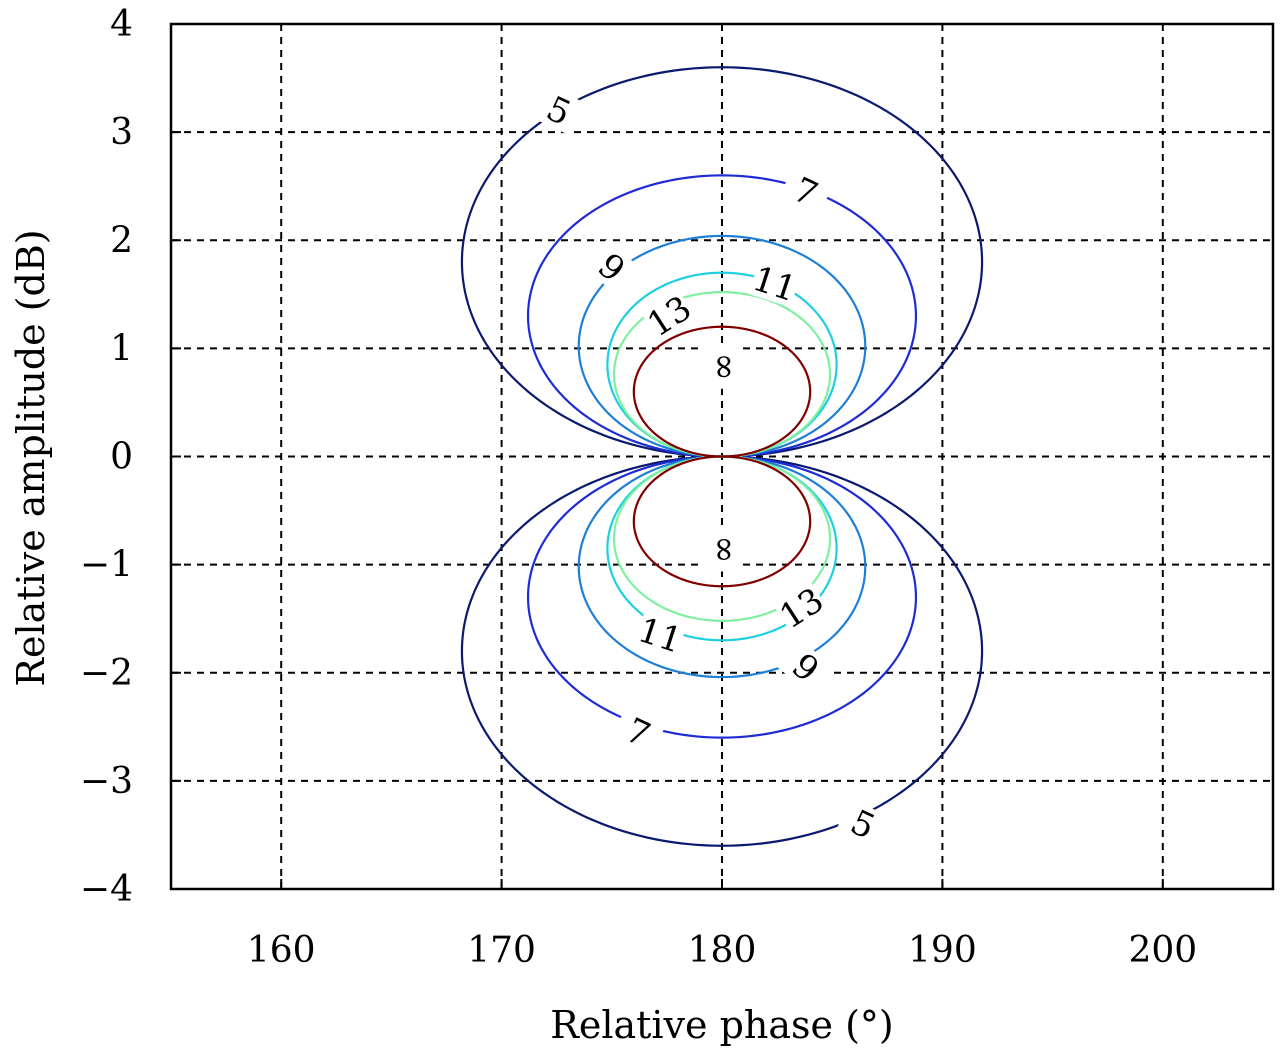 Image resolution: width=1280 pixels, height=1053 pixels. Describe the element at coordinates (722, 950) in the screenshot. I see `x-tick-label: 180` at that location.